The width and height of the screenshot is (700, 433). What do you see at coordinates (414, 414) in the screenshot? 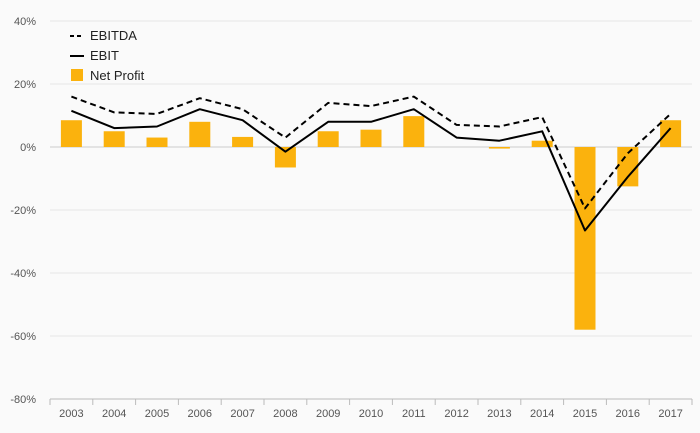
I see `x-tick-label: 2011` at bounding box center [414, 414].